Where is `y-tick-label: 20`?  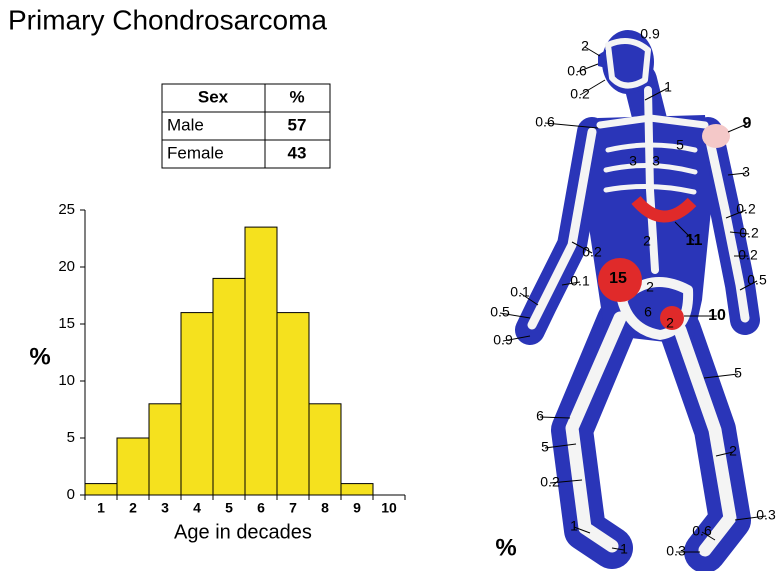
y-tick-label: 20 is located at coordinates (66, 266).